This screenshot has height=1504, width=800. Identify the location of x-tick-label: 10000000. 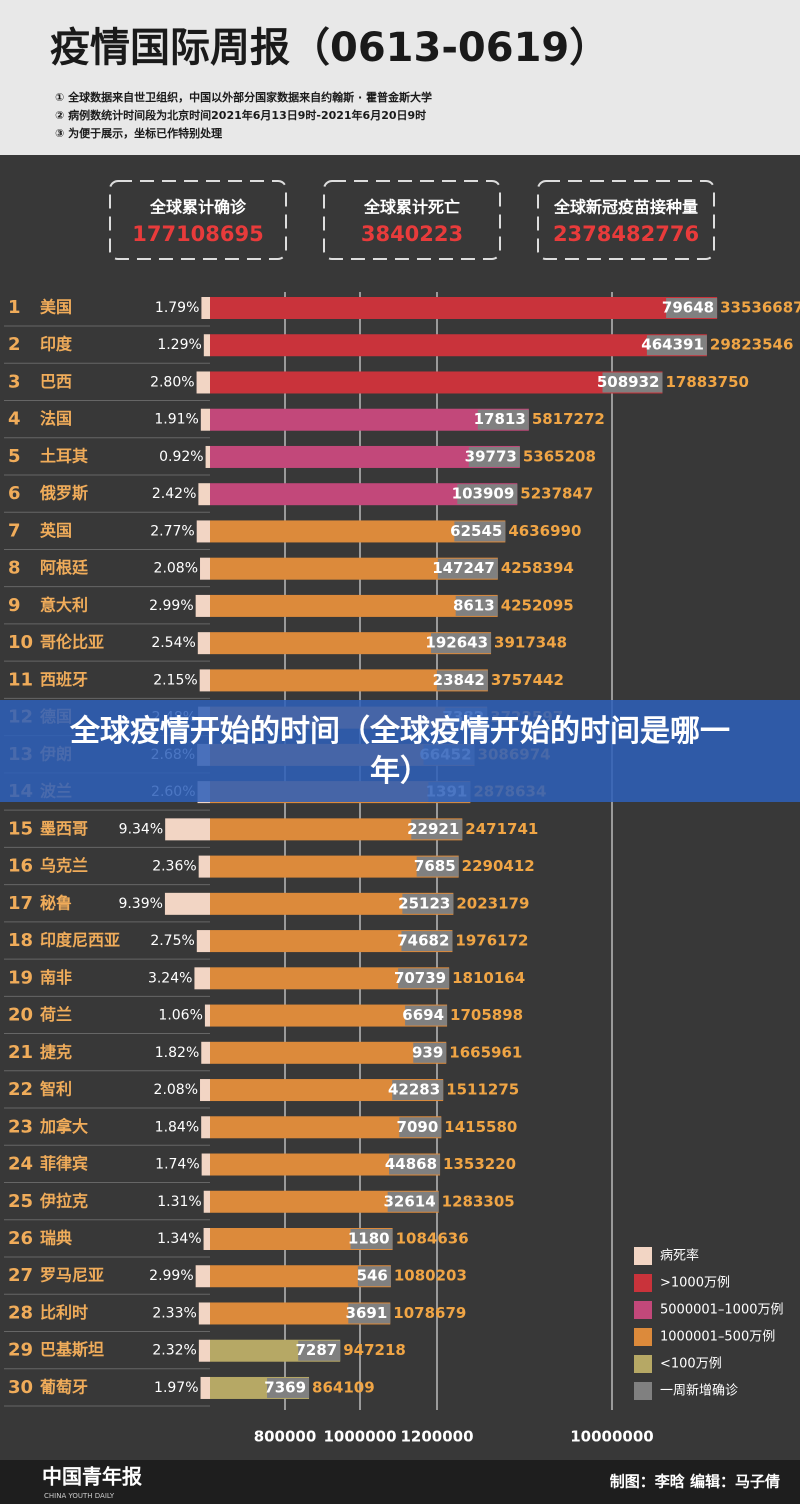
(612, 1437).